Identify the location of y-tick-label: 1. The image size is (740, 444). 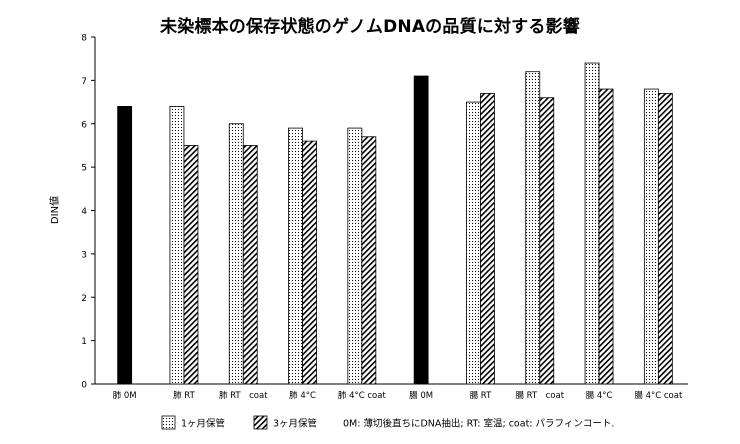
(84, 342).